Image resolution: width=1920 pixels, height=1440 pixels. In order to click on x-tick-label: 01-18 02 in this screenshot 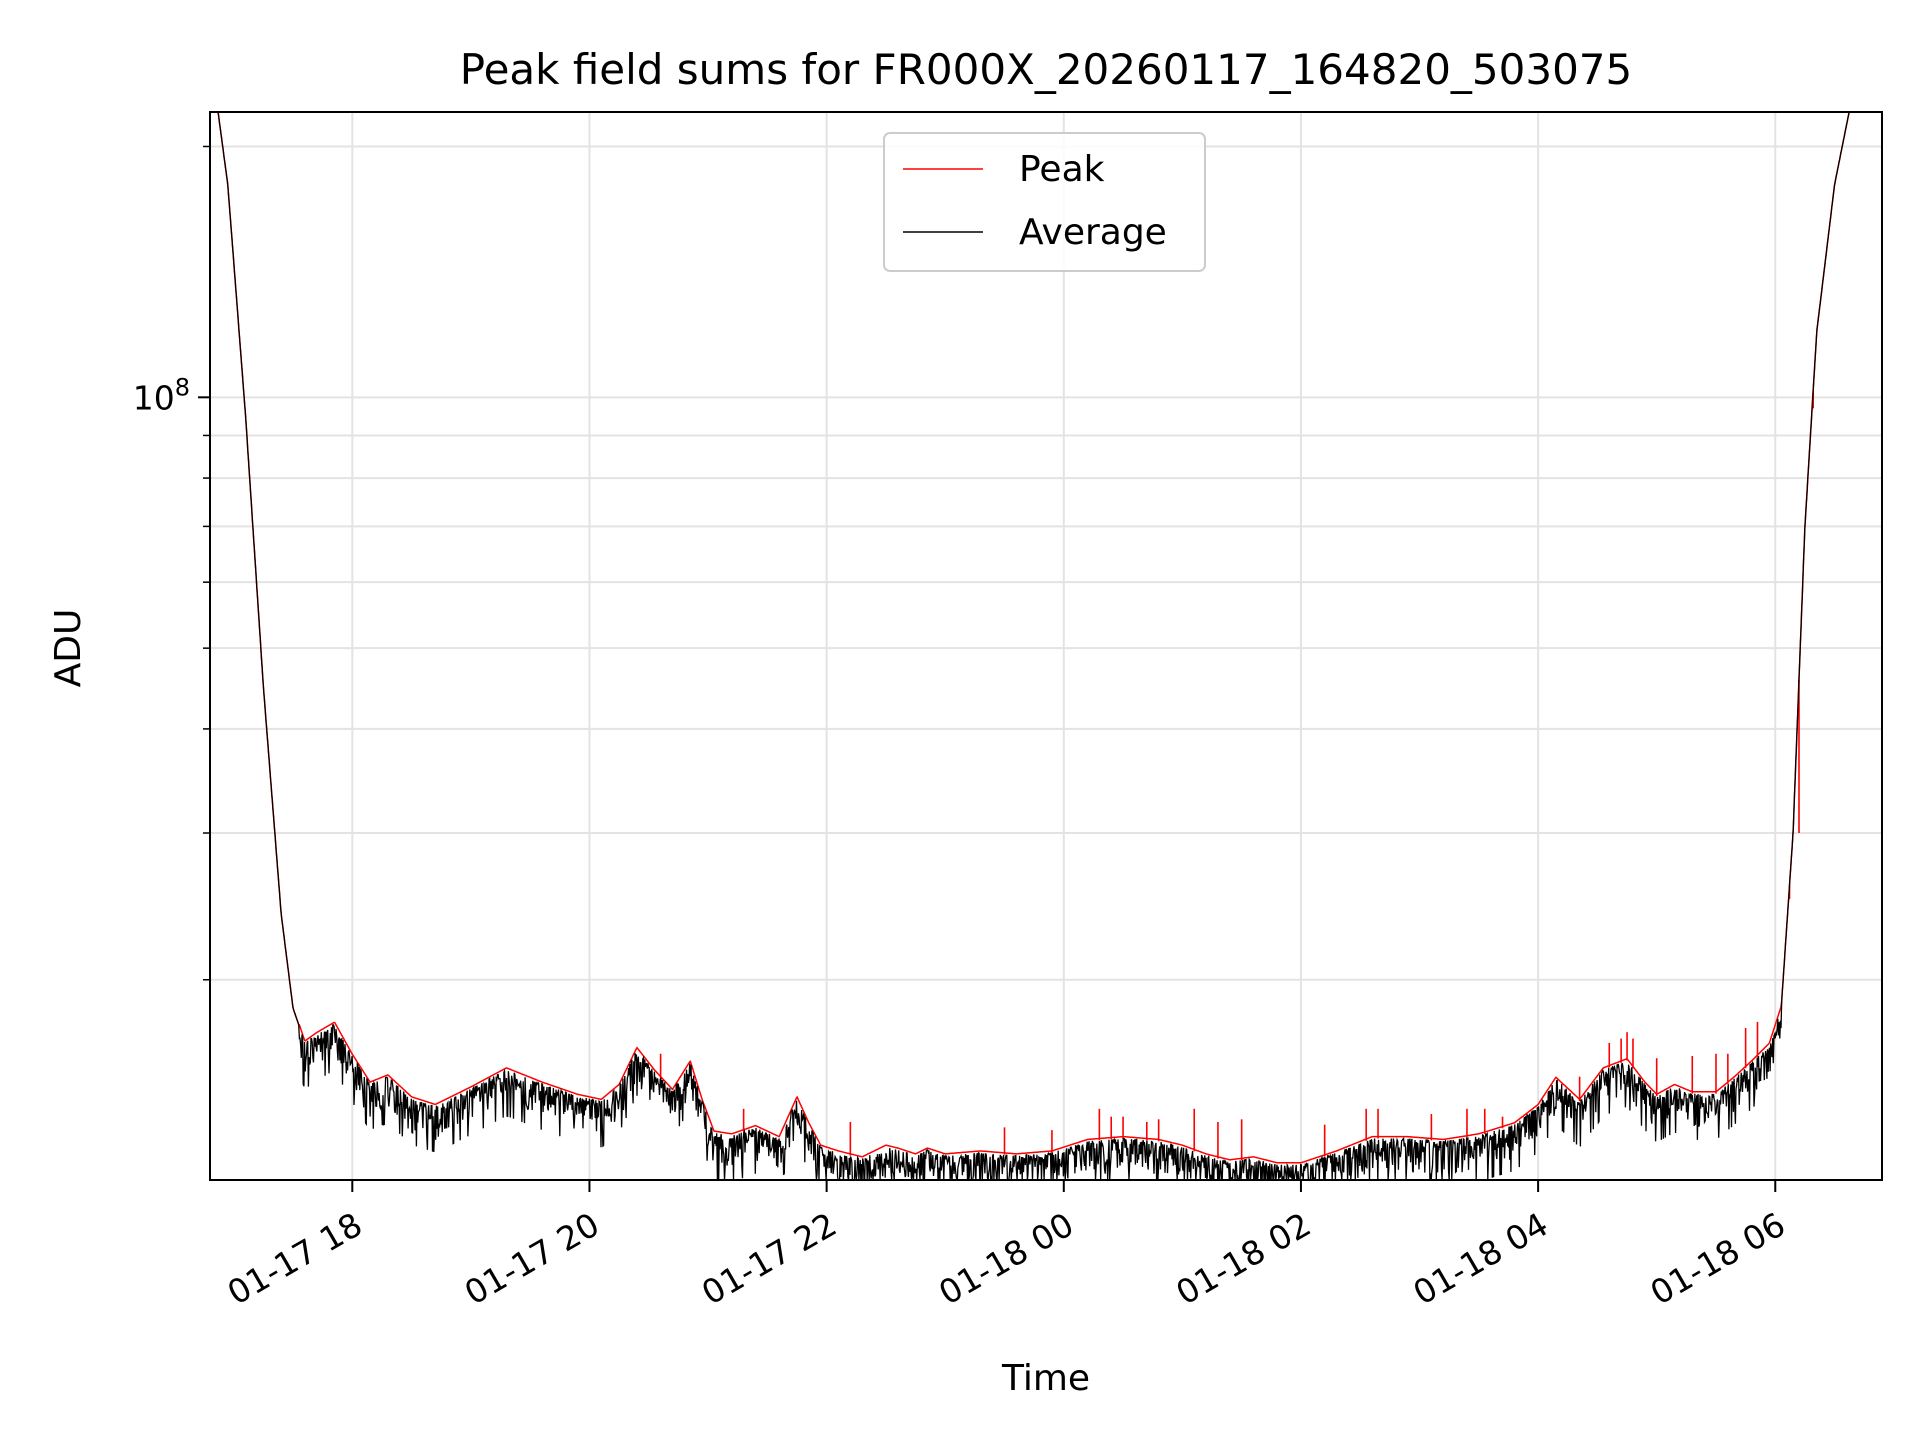, I will do `click(1243, 1259)`.